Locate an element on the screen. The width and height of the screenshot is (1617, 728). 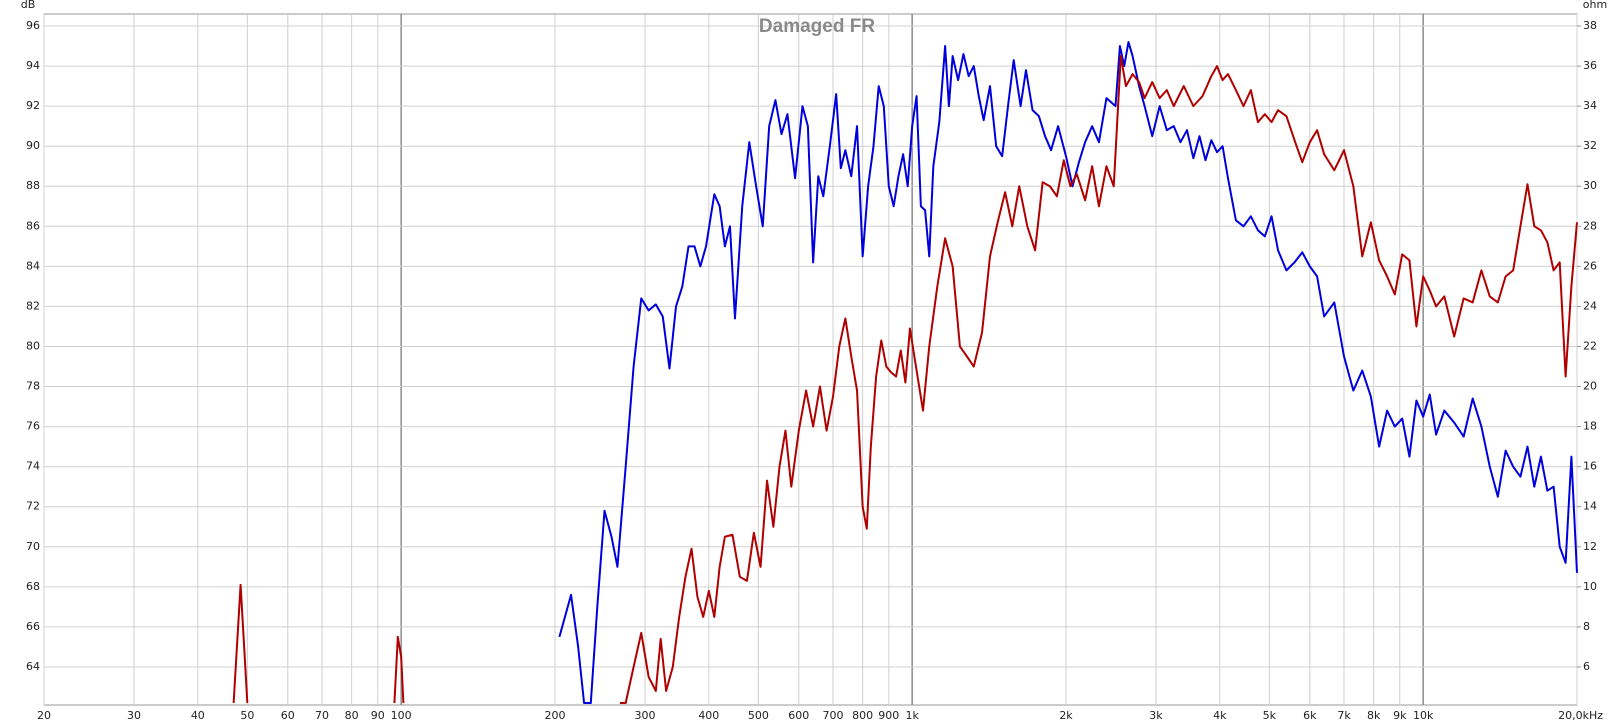
x-tick-label: 2k is located at coordinates (1066, 715).